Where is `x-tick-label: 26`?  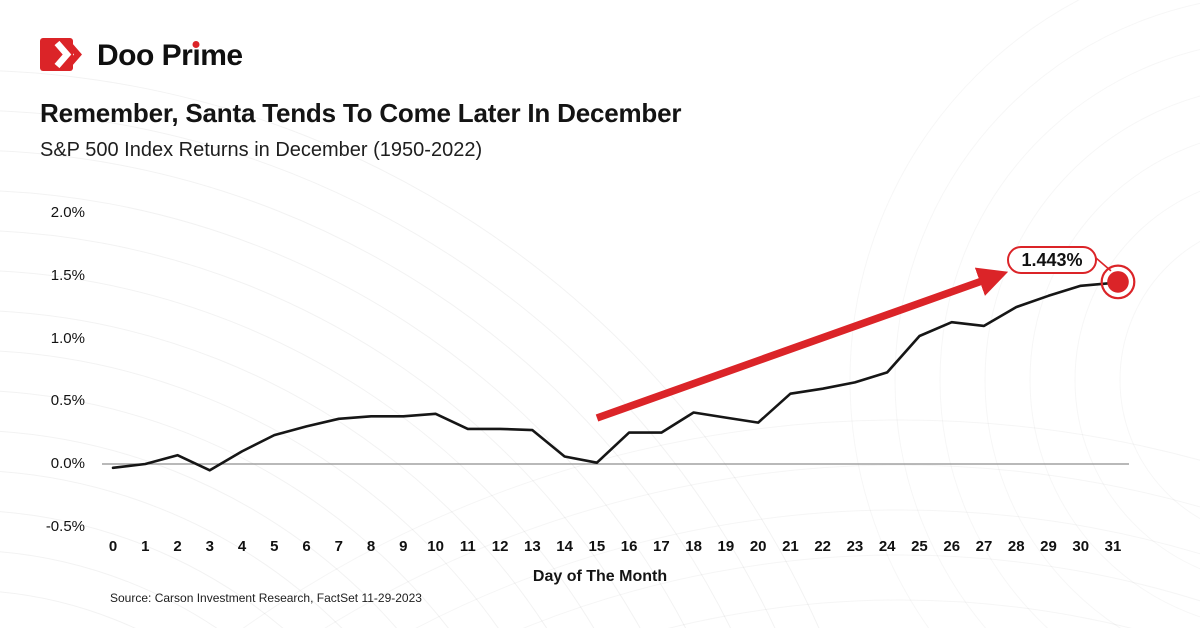 x-tick-label: 26 is located at coordinates (952, 546).